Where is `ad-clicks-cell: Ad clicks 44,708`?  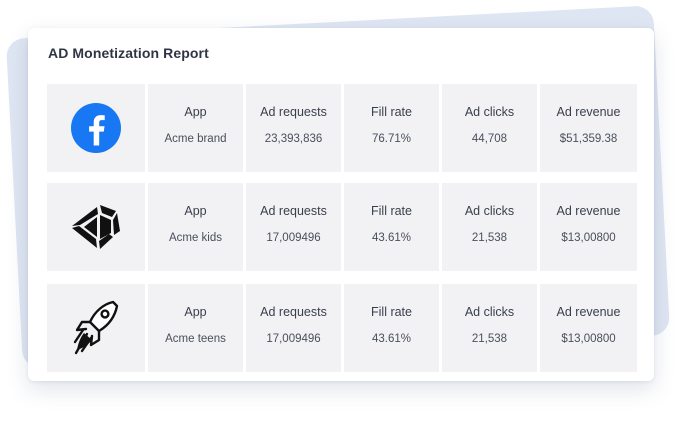 ad-clicks-cell: Ad clicks 44,708 is located at coordinates (489, 128).